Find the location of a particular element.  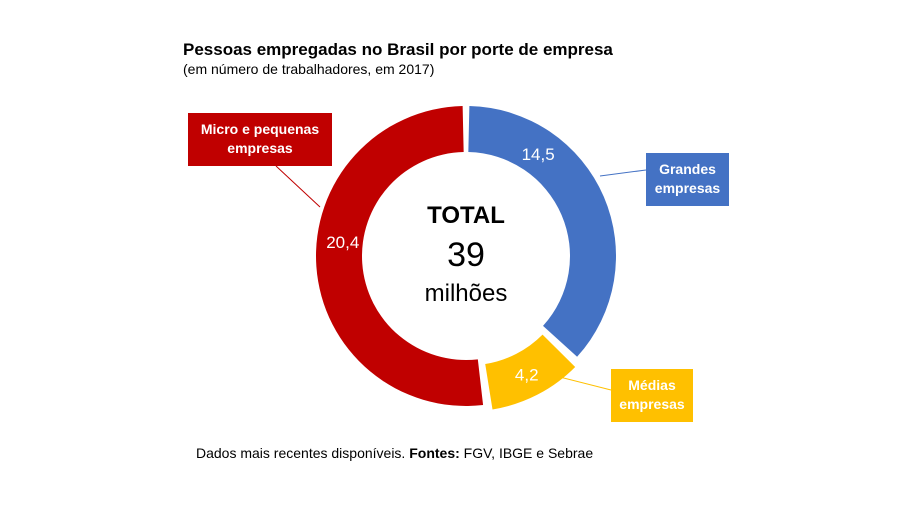

callout-label-line: Médias is located at coordinates (652, 385).